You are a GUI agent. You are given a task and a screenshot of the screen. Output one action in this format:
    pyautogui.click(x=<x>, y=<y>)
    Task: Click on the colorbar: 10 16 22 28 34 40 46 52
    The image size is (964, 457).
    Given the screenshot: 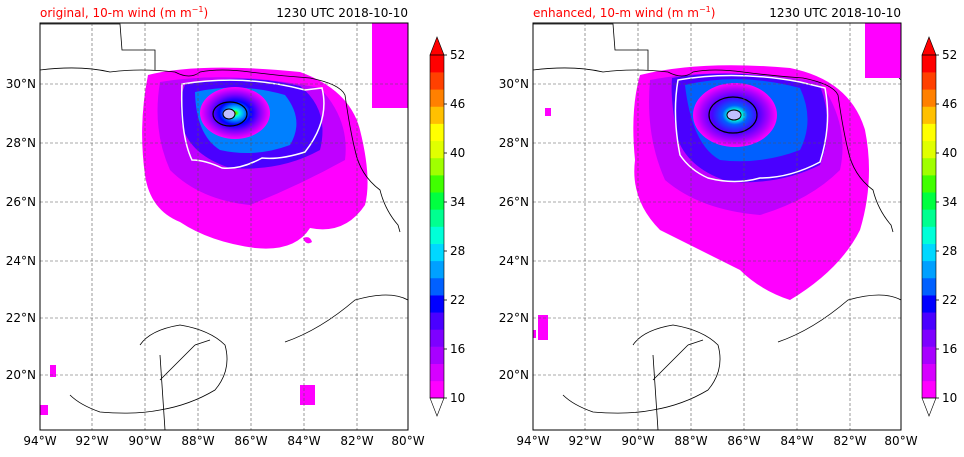 What is the action you would take?
    pyautogui.click(x=939, y=226)
    